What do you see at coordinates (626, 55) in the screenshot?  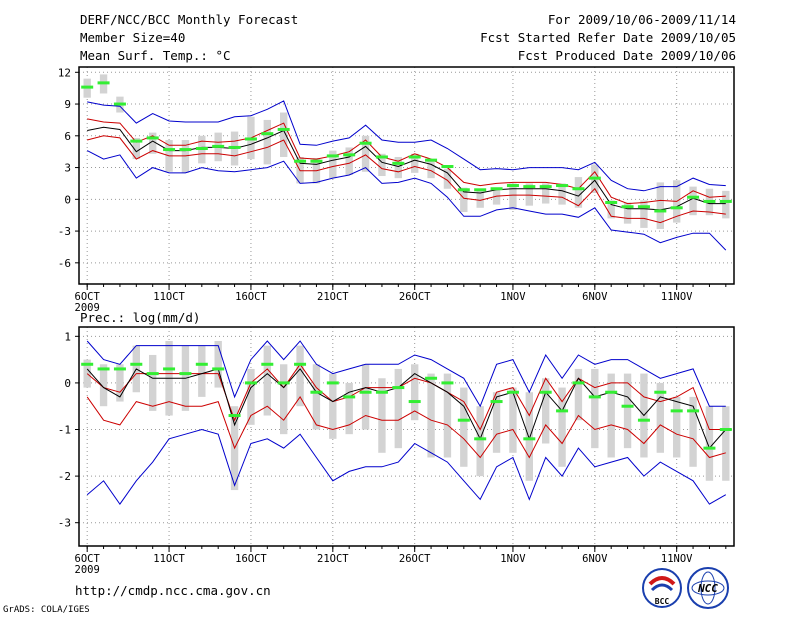 I see `header-produced-date: Fcst Produced Date 2009/10/06` at bounding box center [626, 55].